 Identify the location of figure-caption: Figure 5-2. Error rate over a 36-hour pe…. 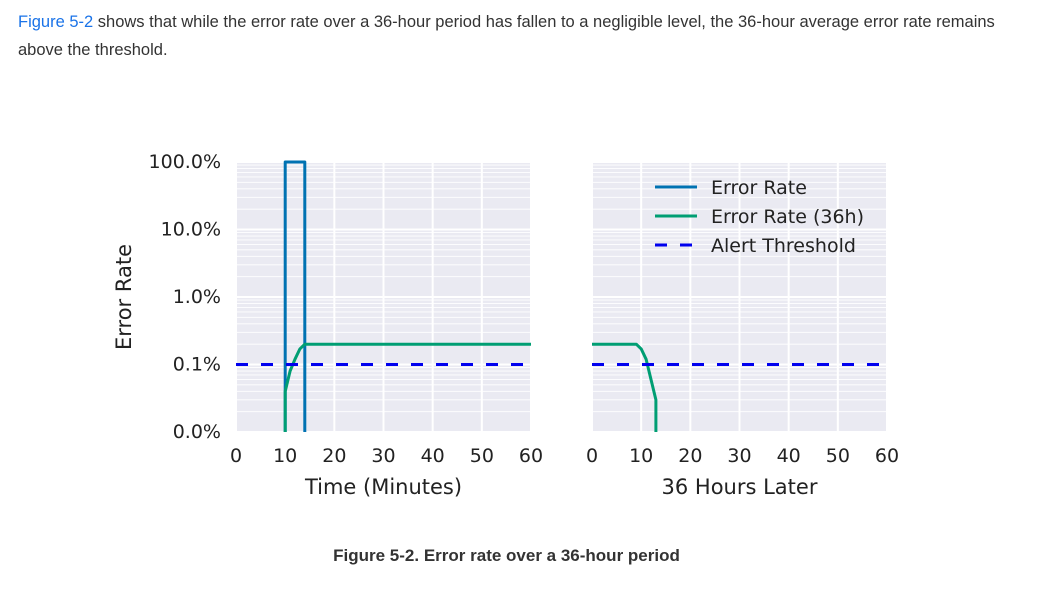
(506, 555).